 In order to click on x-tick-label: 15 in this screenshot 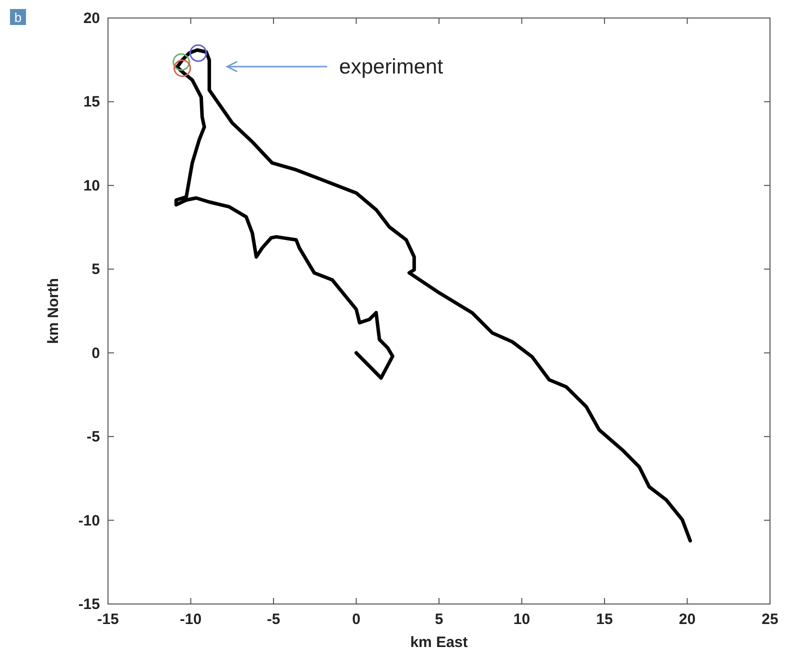, I will do `click(604, 619)`.